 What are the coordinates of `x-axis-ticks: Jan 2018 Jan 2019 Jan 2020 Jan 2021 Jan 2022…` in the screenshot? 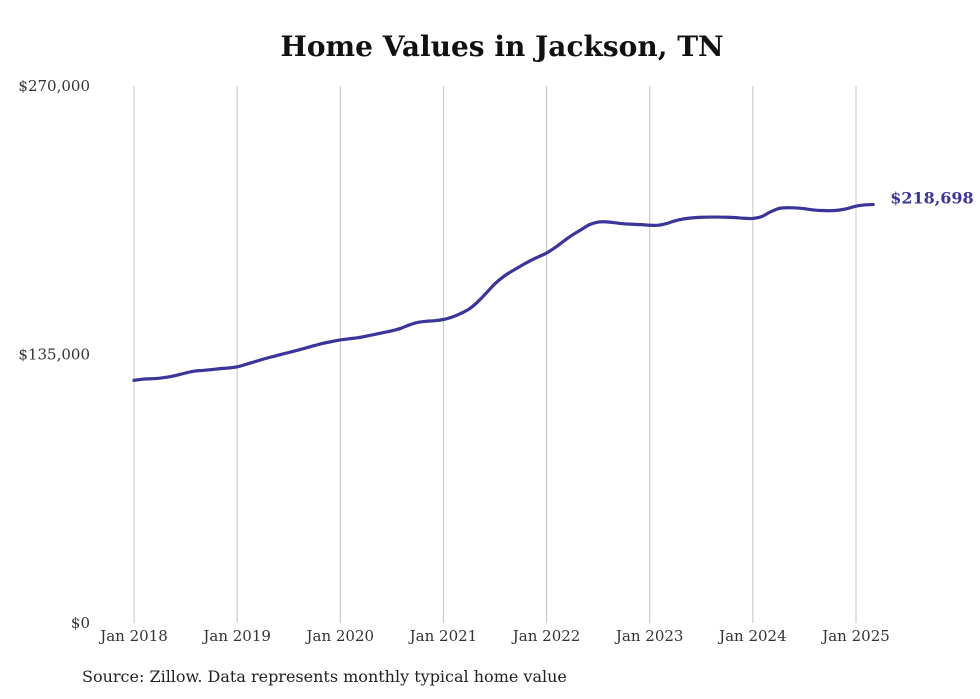 It's located at (494, 636).